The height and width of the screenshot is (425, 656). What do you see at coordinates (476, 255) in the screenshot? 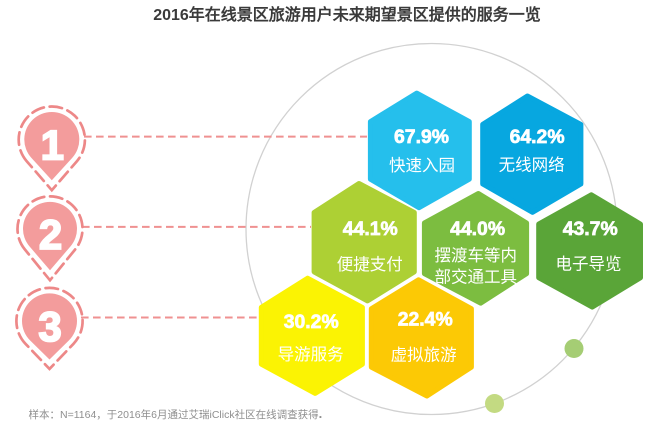
I see `svg-text: 摆渡车等内` at bounding box center [476, 255].